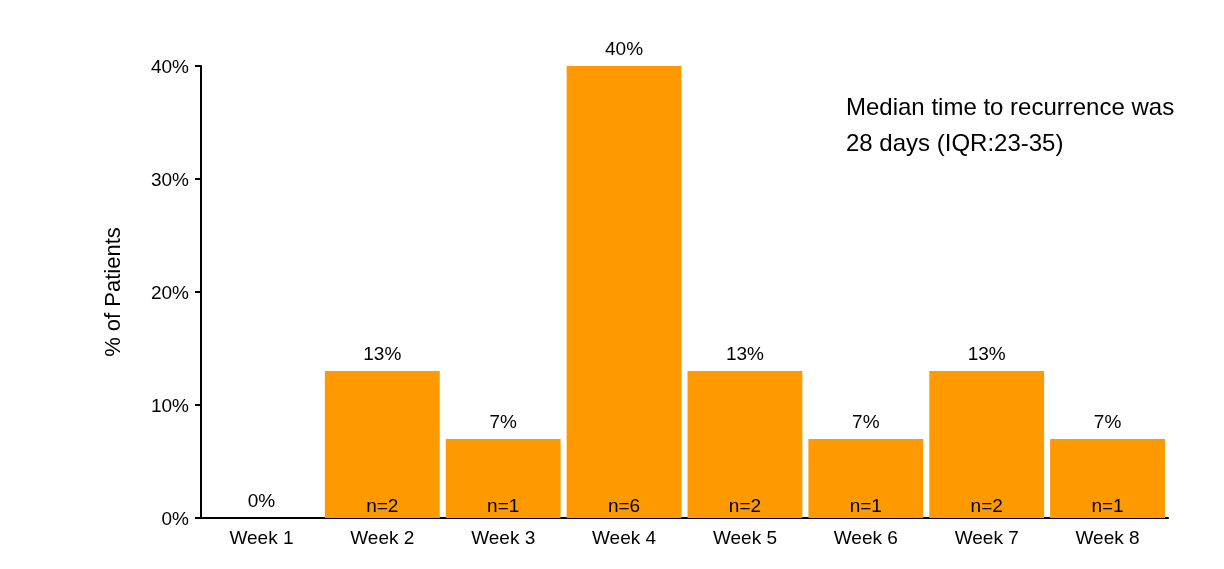 Image resolution: width=1224 pixels, height=569 pixels. What do you see at coordinates (382, 537) in the screenshot?
I see `x-tick-label: Week 2` at bounding box center [382, 537].